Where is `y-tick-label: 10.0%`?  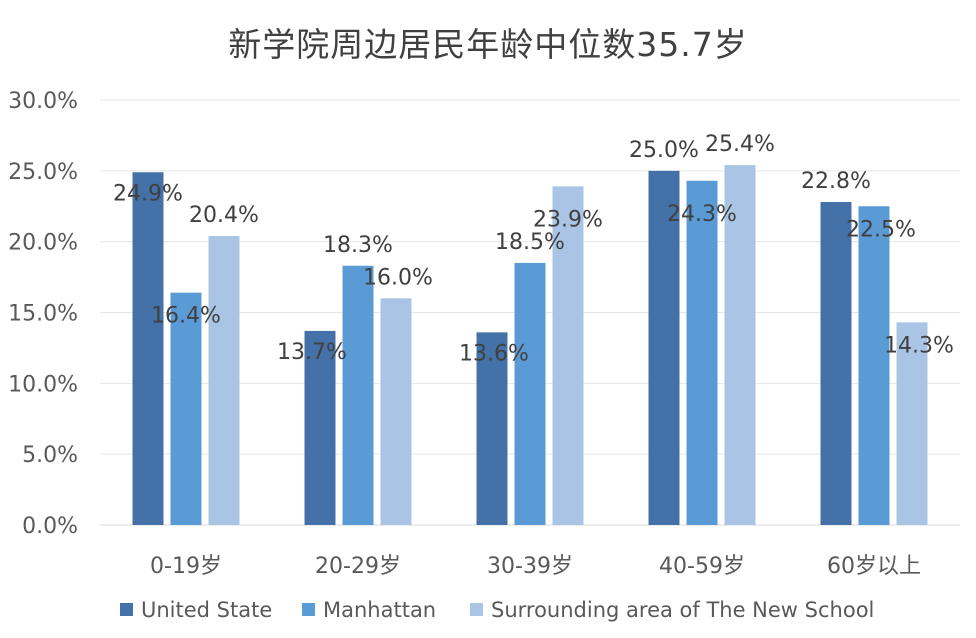
y-tick-label: 10.0% is located at coordinates (43, 384).